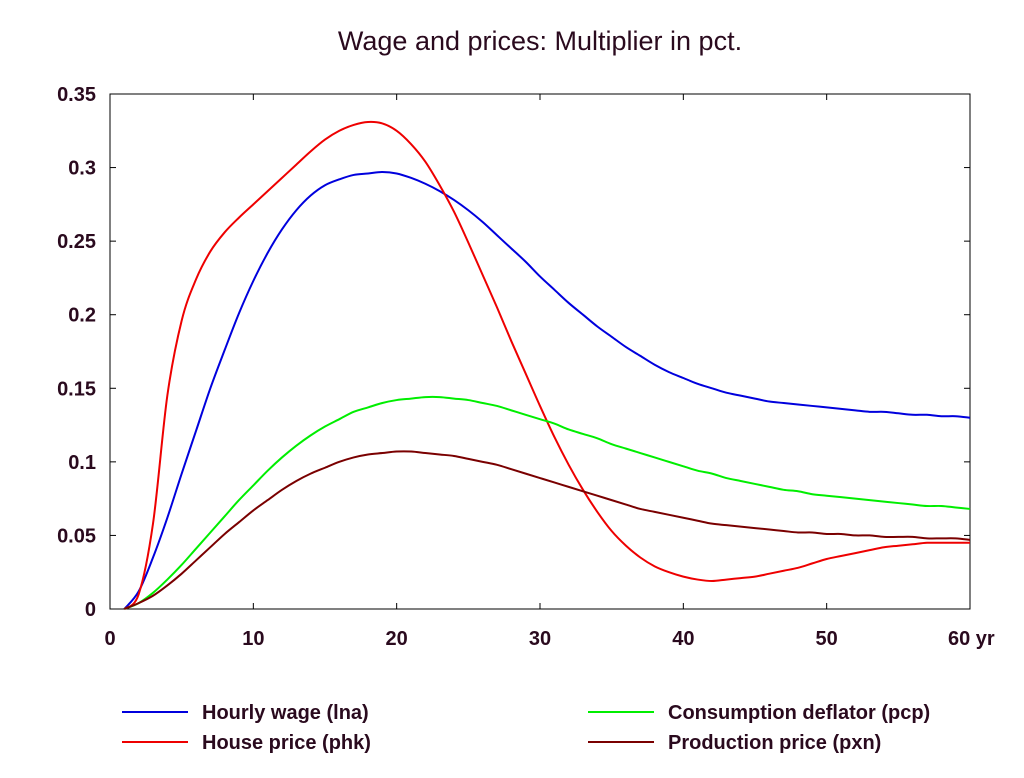  What do you see at coordinates (76, 95) in the screenshot?
I see `y-tick-label: 0.35` at bounding box center [76, 95].